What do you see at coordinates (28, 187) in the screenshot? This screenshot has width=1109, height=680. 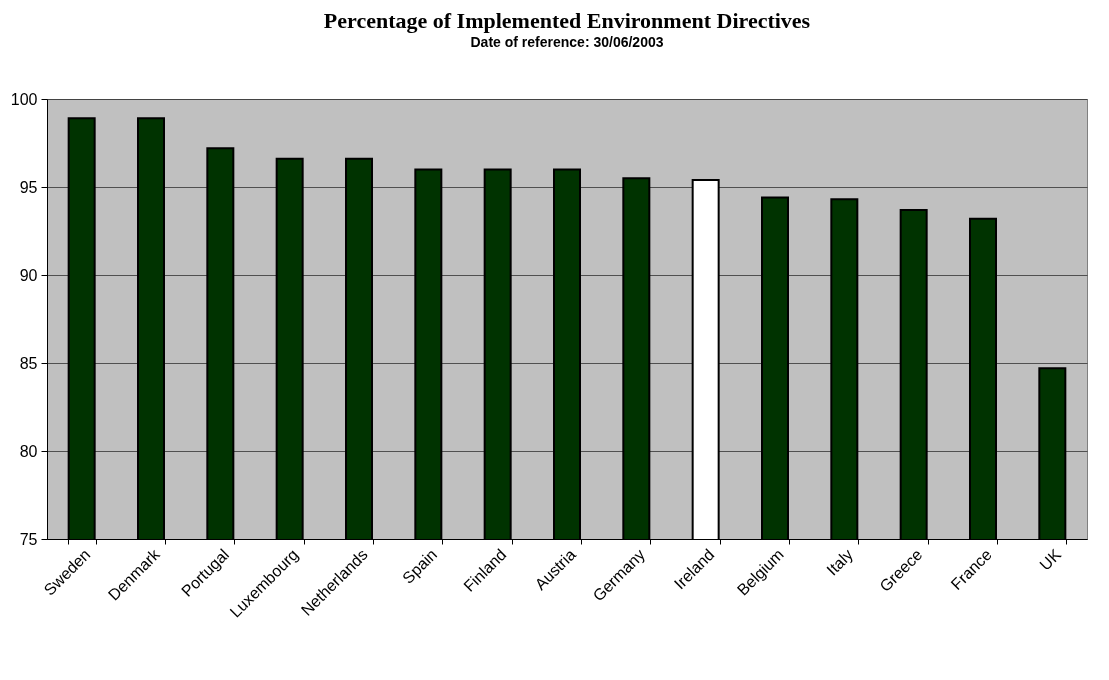 I see `y-tick-label: 95` at bounding box center [28, 187].